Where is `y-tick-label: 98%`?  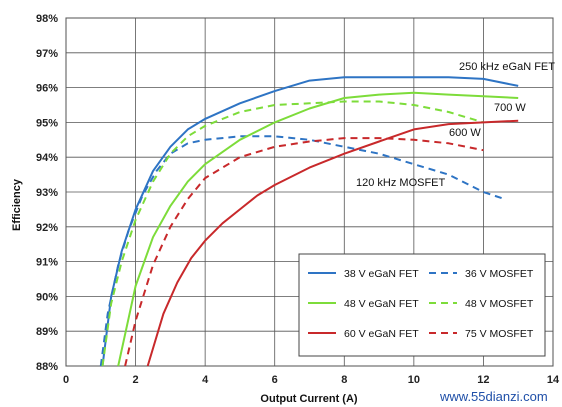
y-tick-label: 98% is located at coordinates (47, 19).